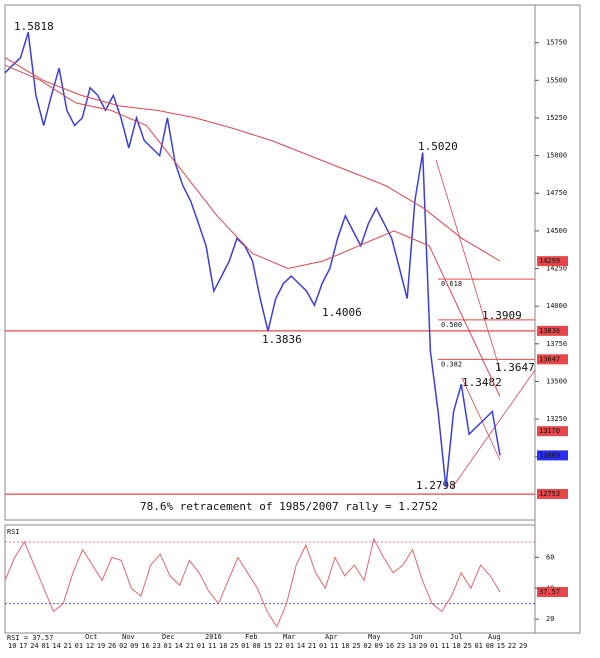 The height and width of the screenshot is (658, 600). What do you see at coordinates (390, 646) in the screenshot?
I see `day-label: 16` at bounding box center [390, 646].